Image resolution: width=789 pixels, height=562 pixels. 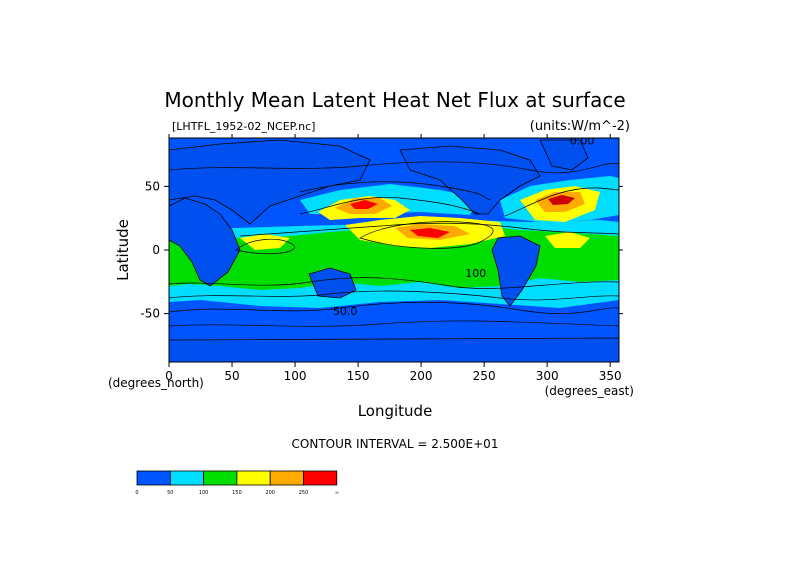 What do you see at coordinates (610, 376) in the screenshot?
I see `x-tick-label: 350` at bounding box center [610, 376].